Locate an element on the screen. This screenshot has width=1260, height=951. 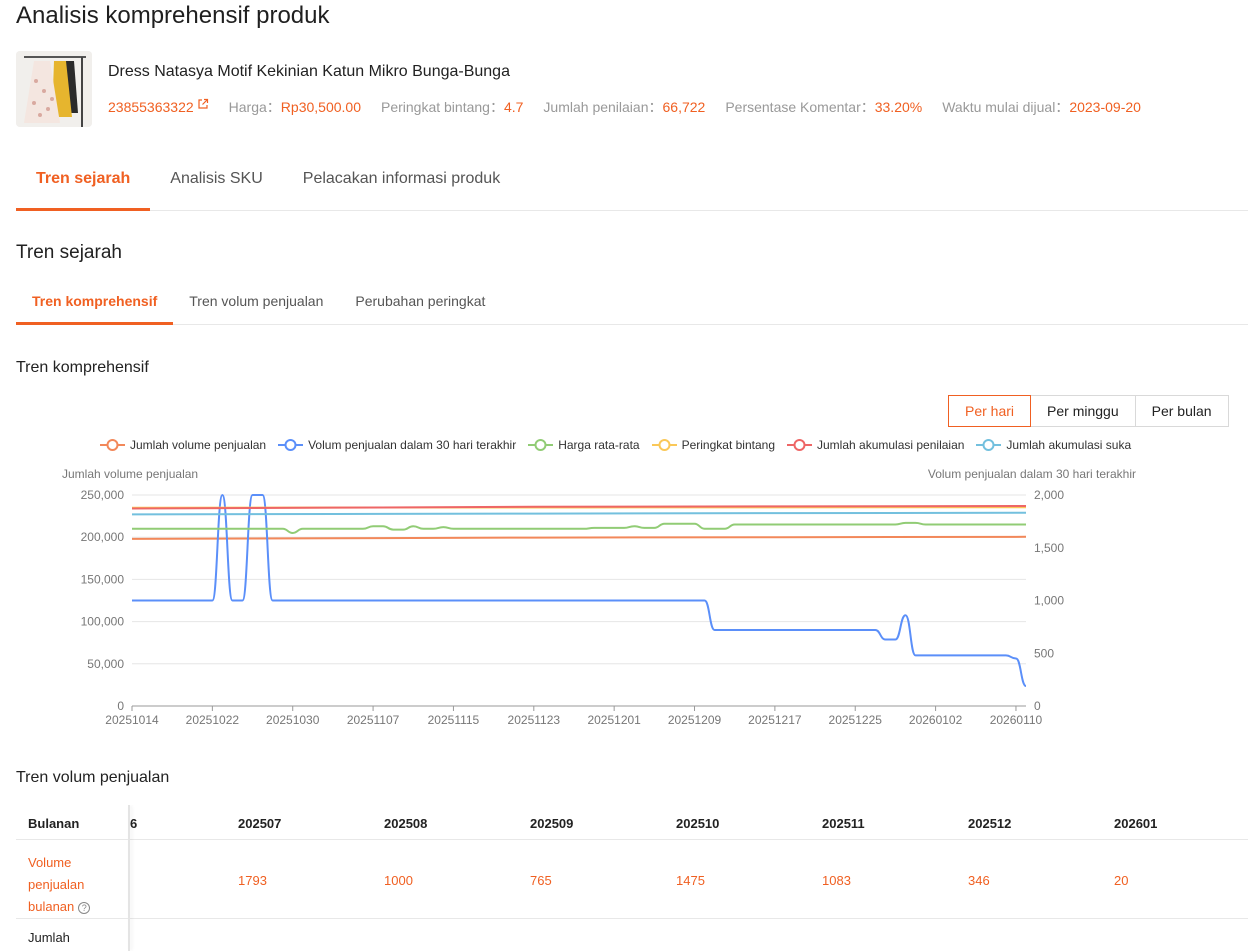
reviews-label: Jumlah penilaian： is located at coordinates (603, 107).